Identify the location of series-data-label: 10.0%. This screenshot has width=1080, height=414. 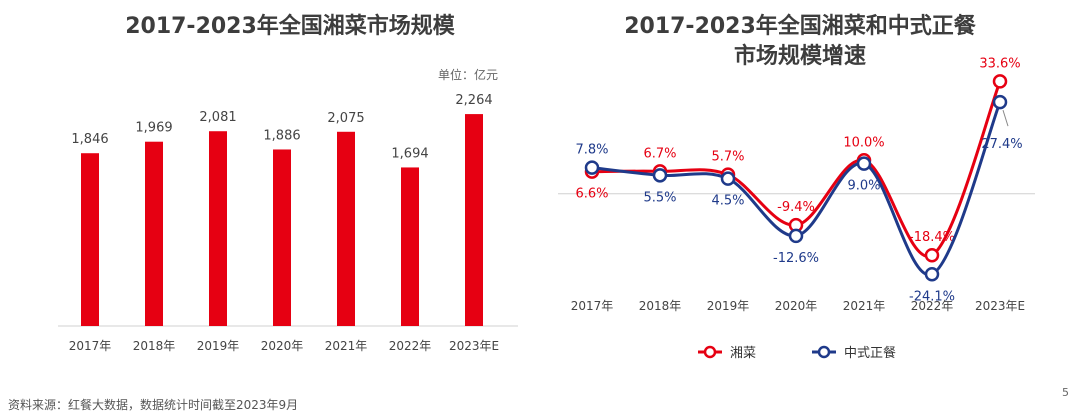
(863, 142).